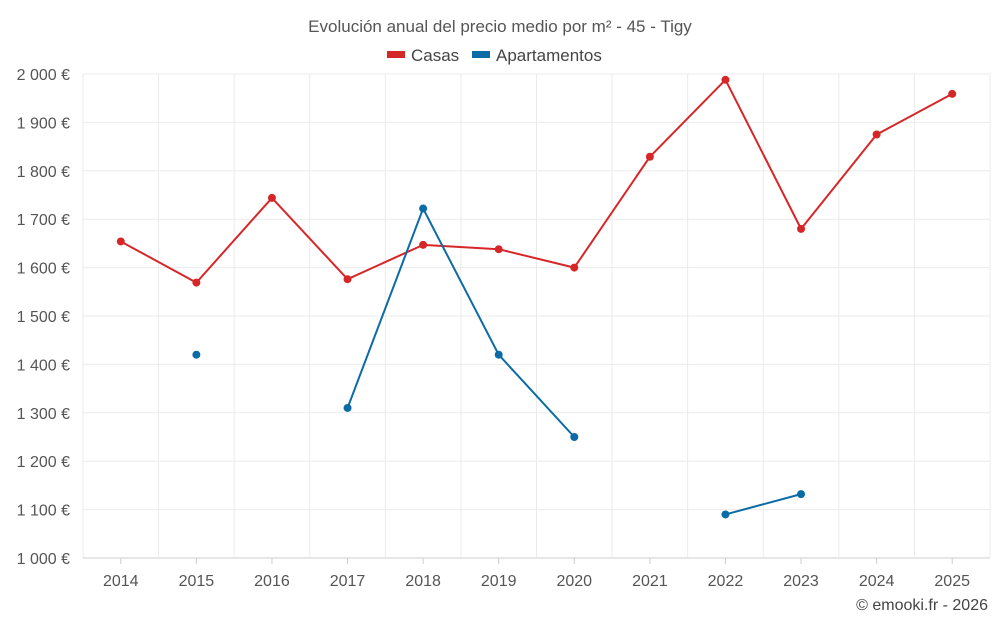 Image resolution: width=1000 pixels, height=625 pixels. I want to click on legend-item-casas: Casas, so click(423, 55).